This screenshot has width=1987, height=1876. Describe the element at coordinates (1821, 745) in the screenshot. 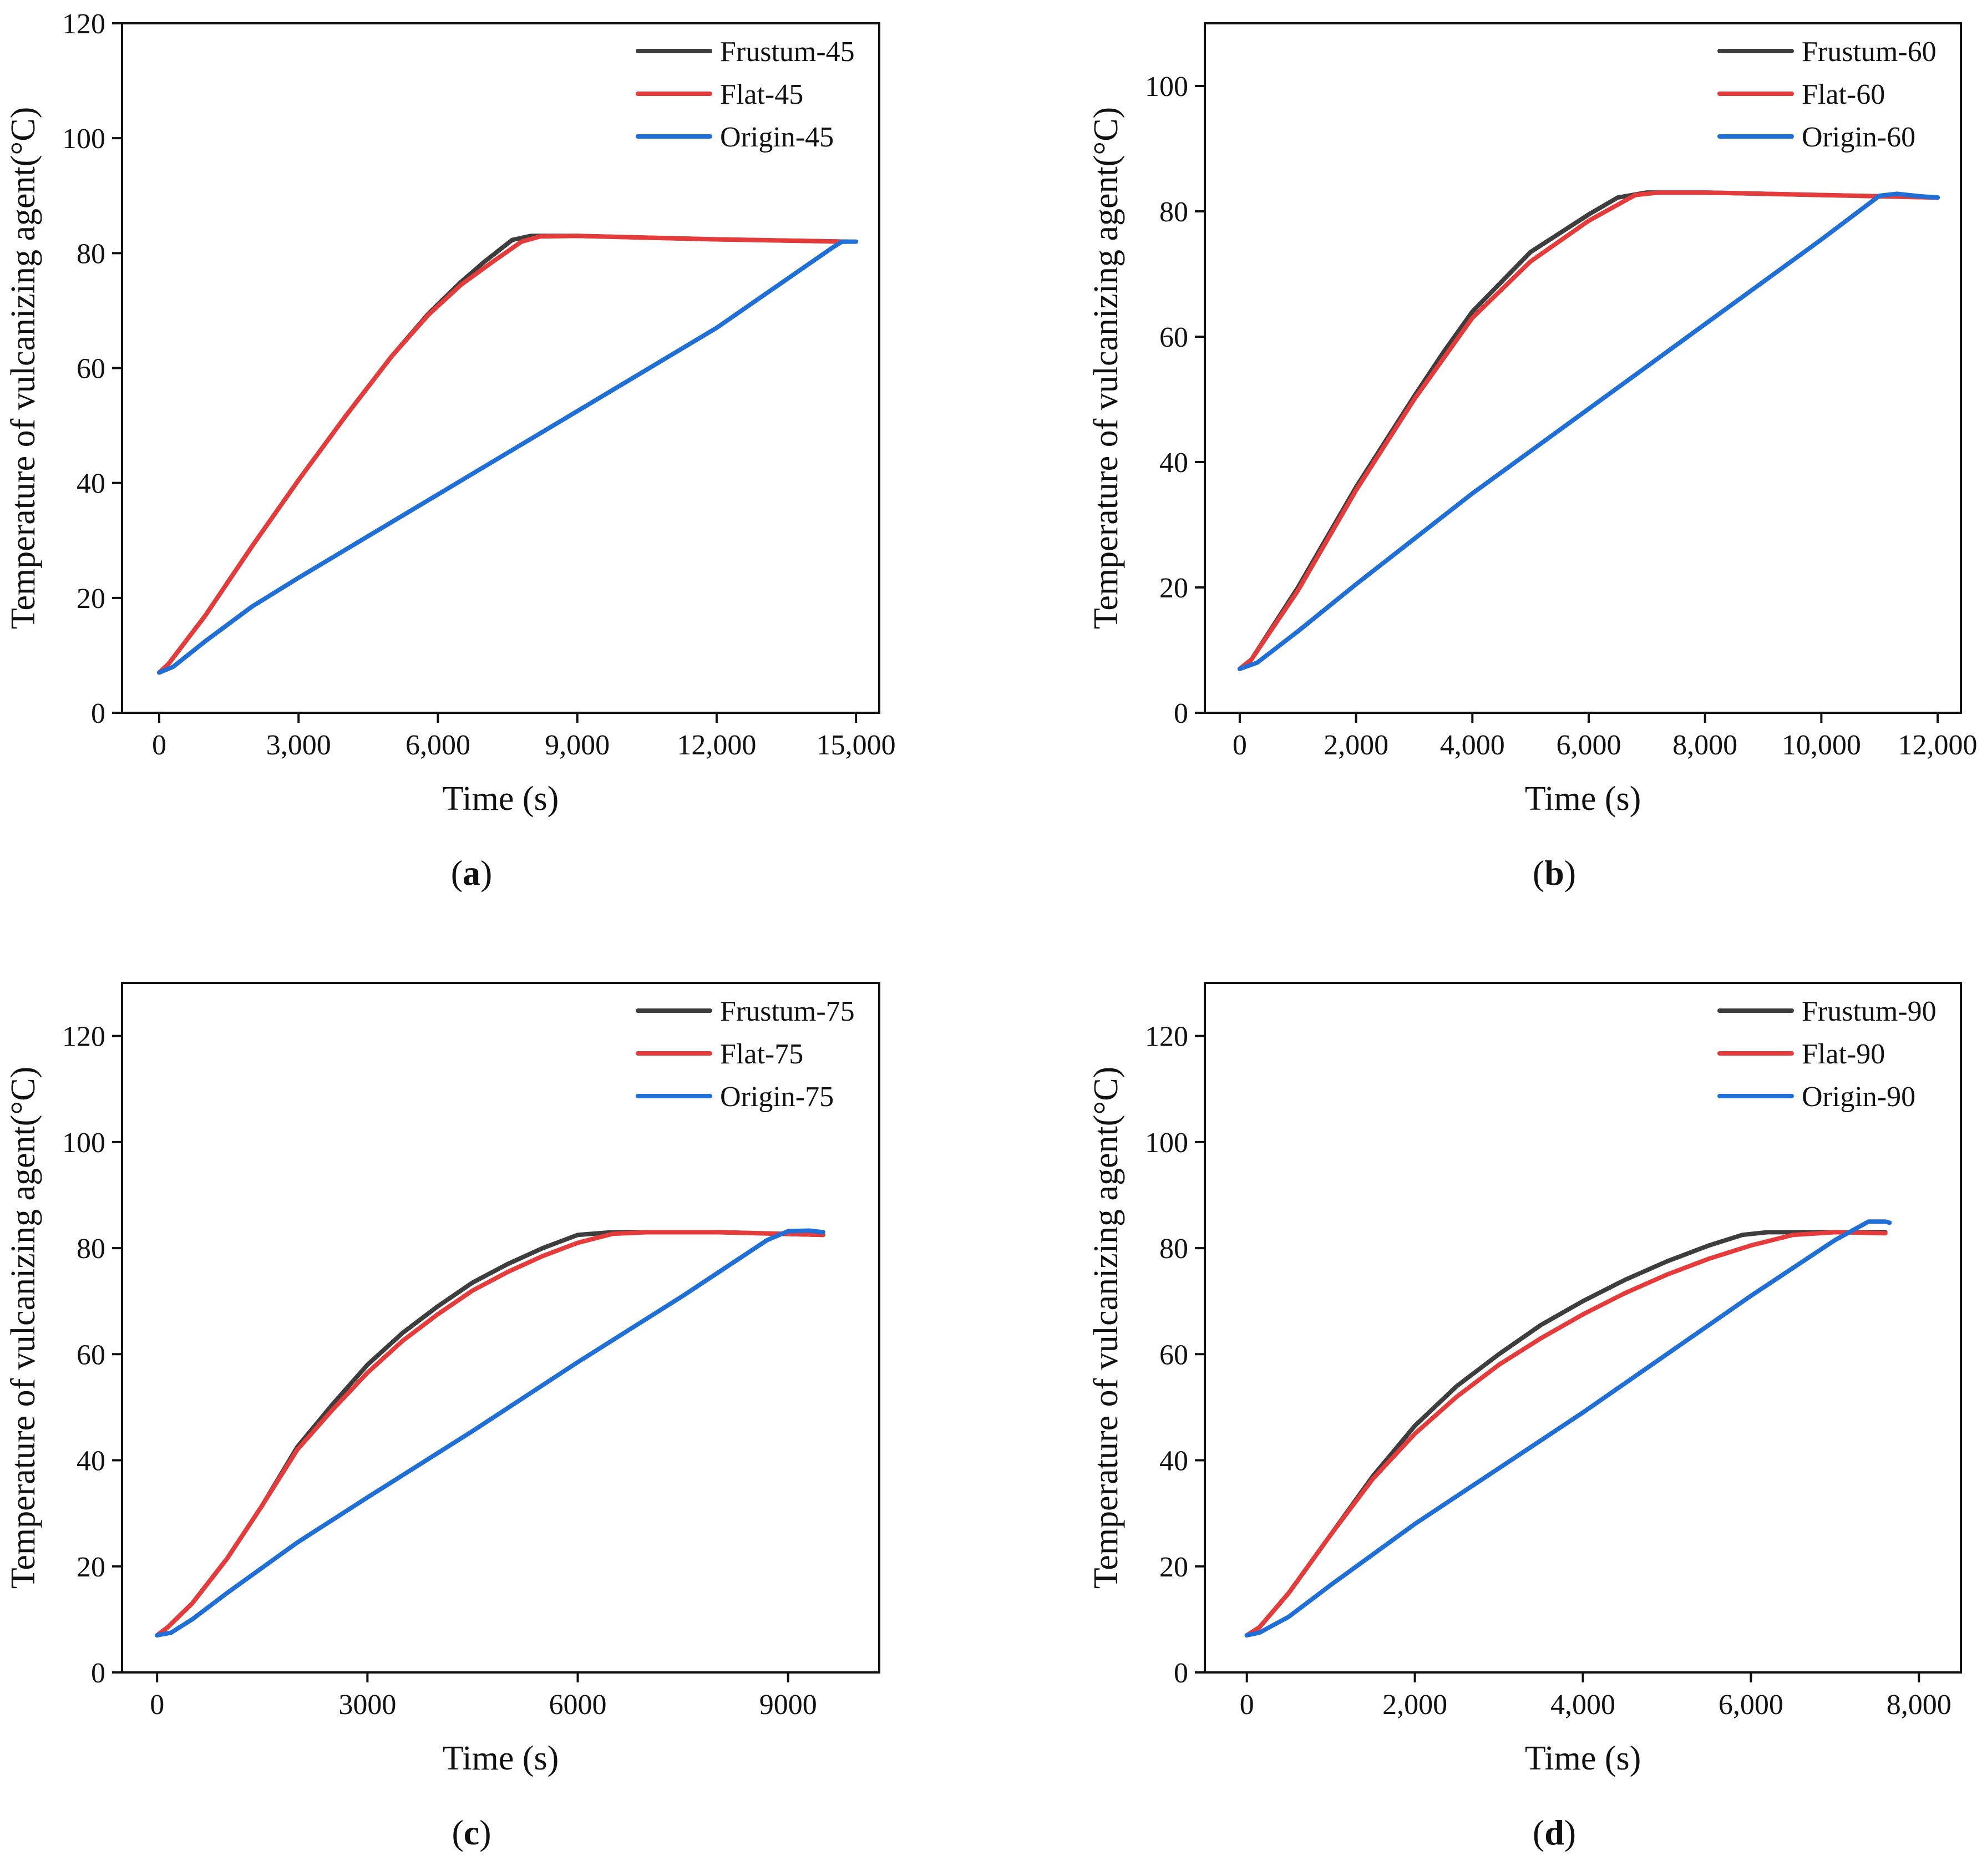

I see `x-tick-label: 10,000` at that location.